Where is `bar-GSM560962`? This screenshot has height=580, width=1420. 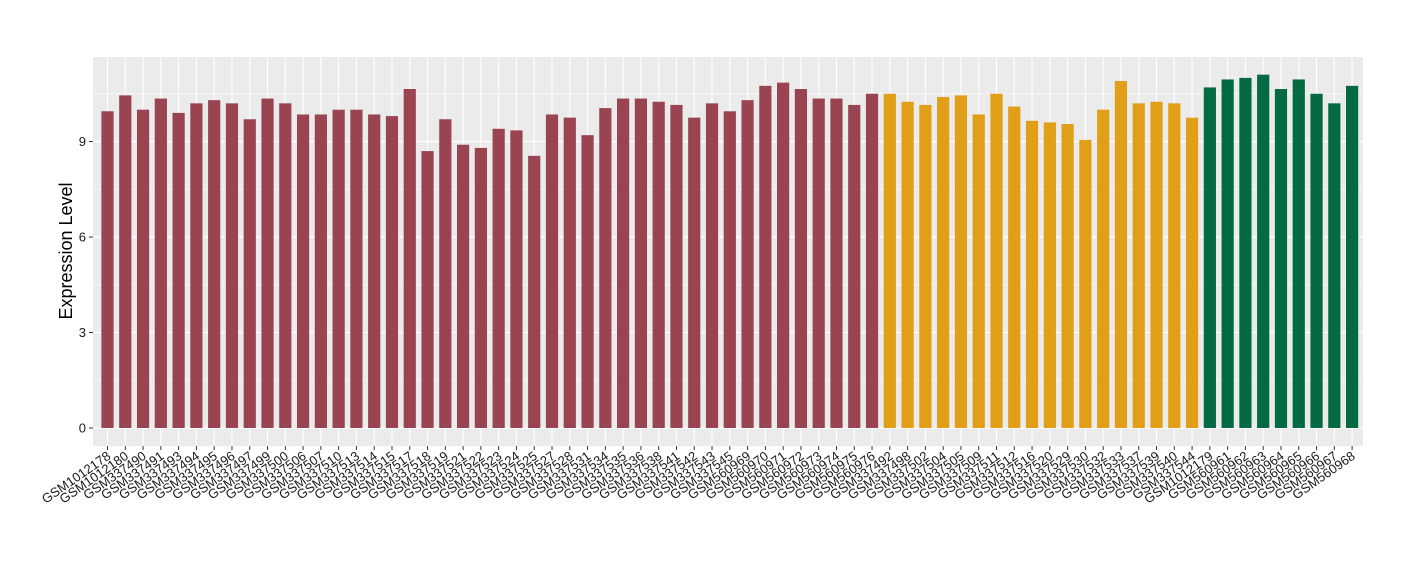 bar-GSM560962 is located at coordinates (1245, 253).